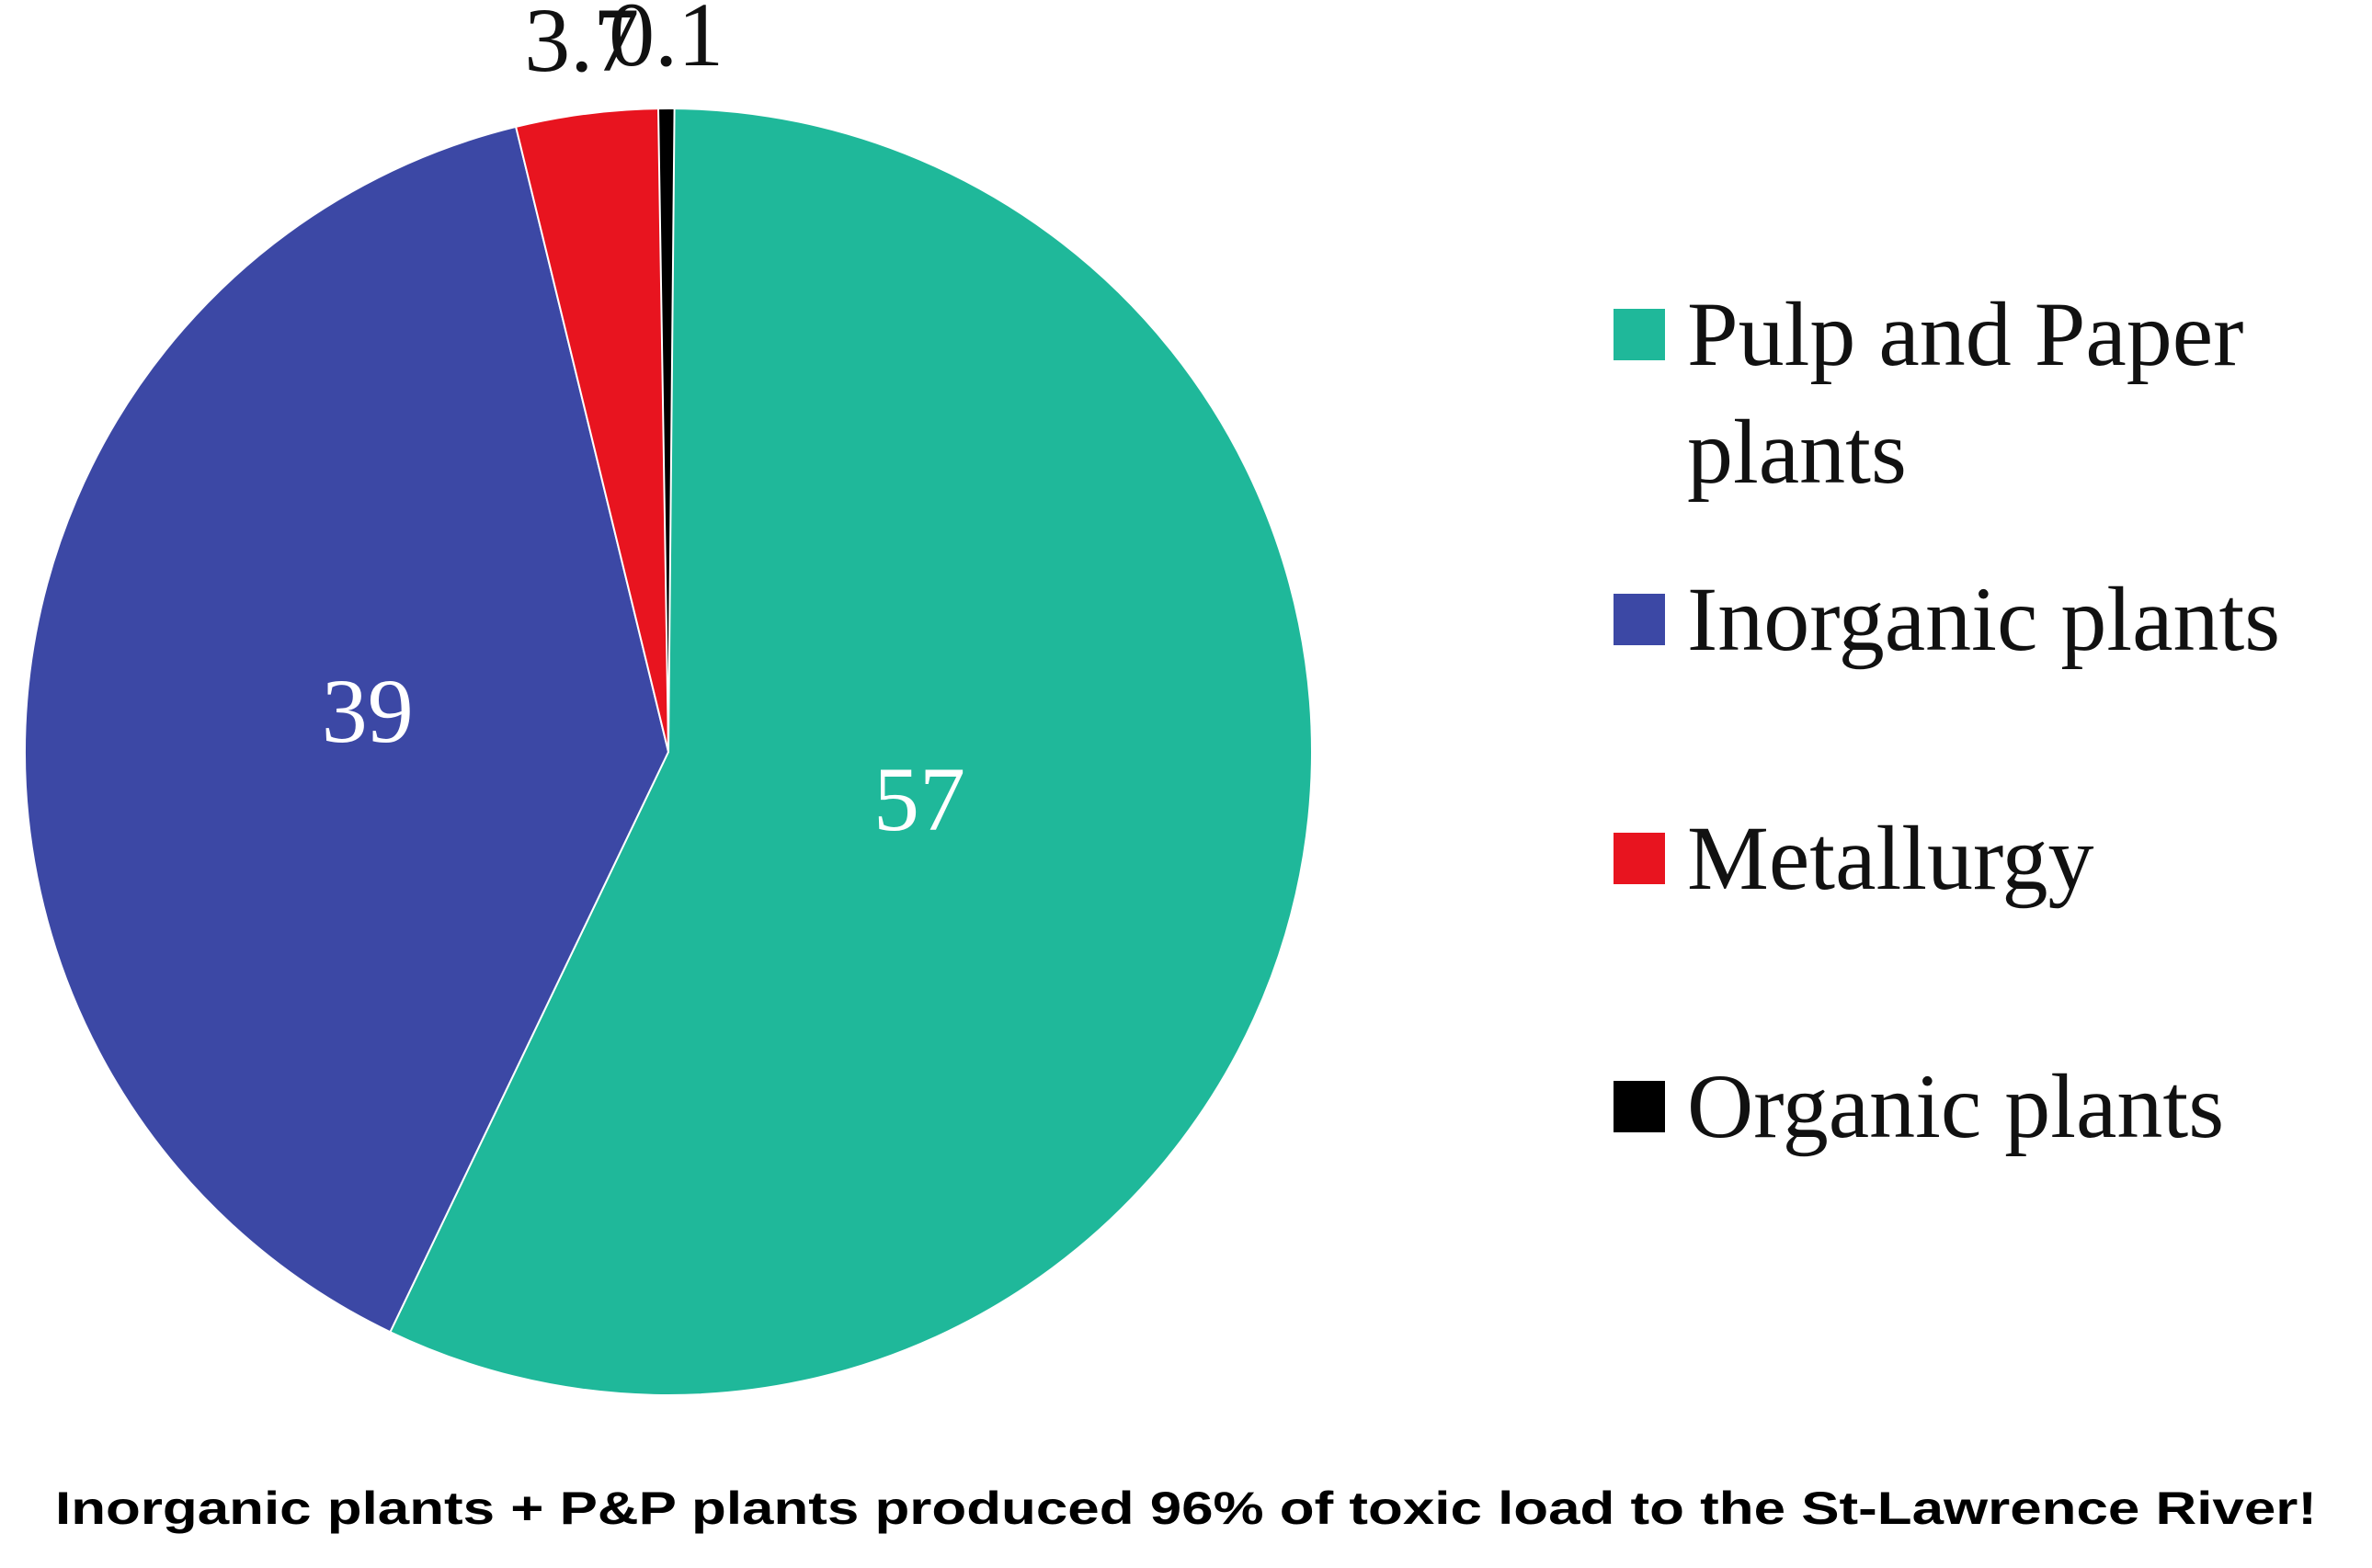 The height and width of the screenshot is (1568, 2372). I want to click on data-label: 0.1, so click(666, 42).